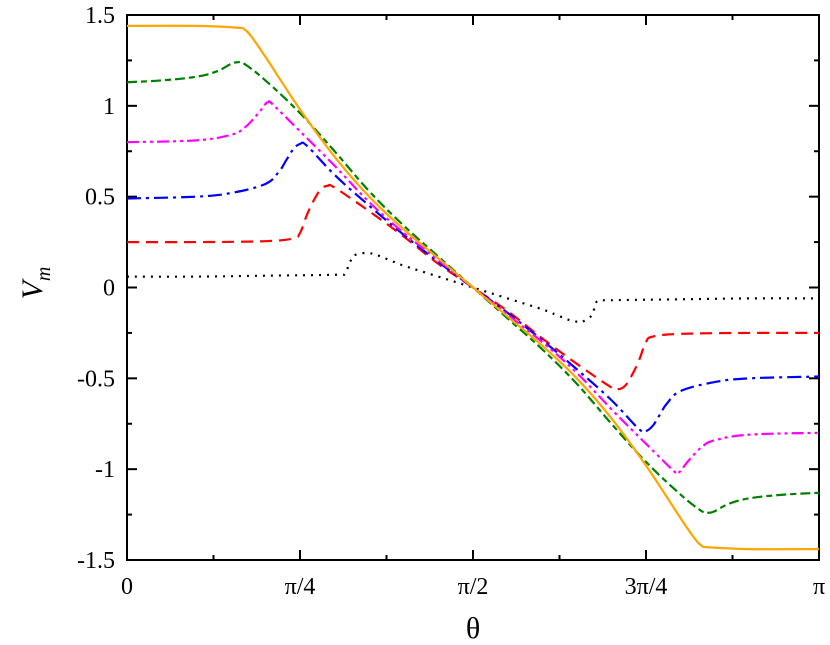 The height and width of the screenshot is (645, 830). Describe the element at coordinates (300, 587) in the screenshot. I see `x-tick-label-1: π/4` at that location.